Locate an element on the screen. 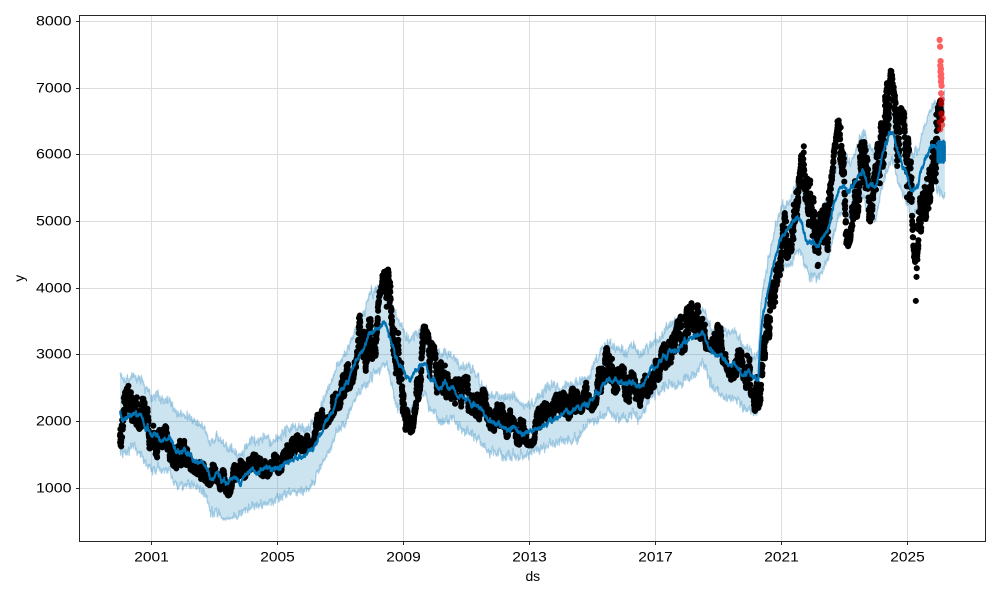 Image resolution: width=1000 pixels, height=605 pixels. svg-text: 1000 is located at coordinates (54, 488).